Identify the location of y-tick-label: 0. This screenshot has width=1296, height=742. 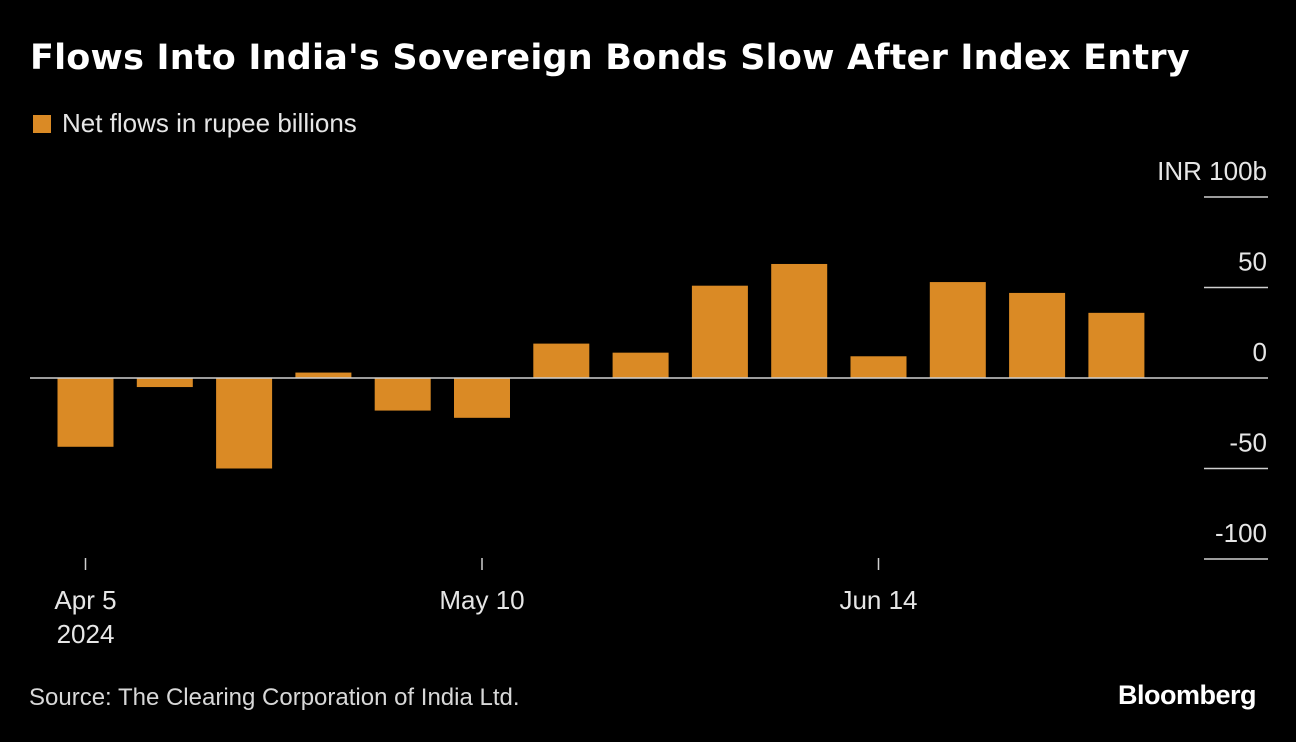
(1260, 352).